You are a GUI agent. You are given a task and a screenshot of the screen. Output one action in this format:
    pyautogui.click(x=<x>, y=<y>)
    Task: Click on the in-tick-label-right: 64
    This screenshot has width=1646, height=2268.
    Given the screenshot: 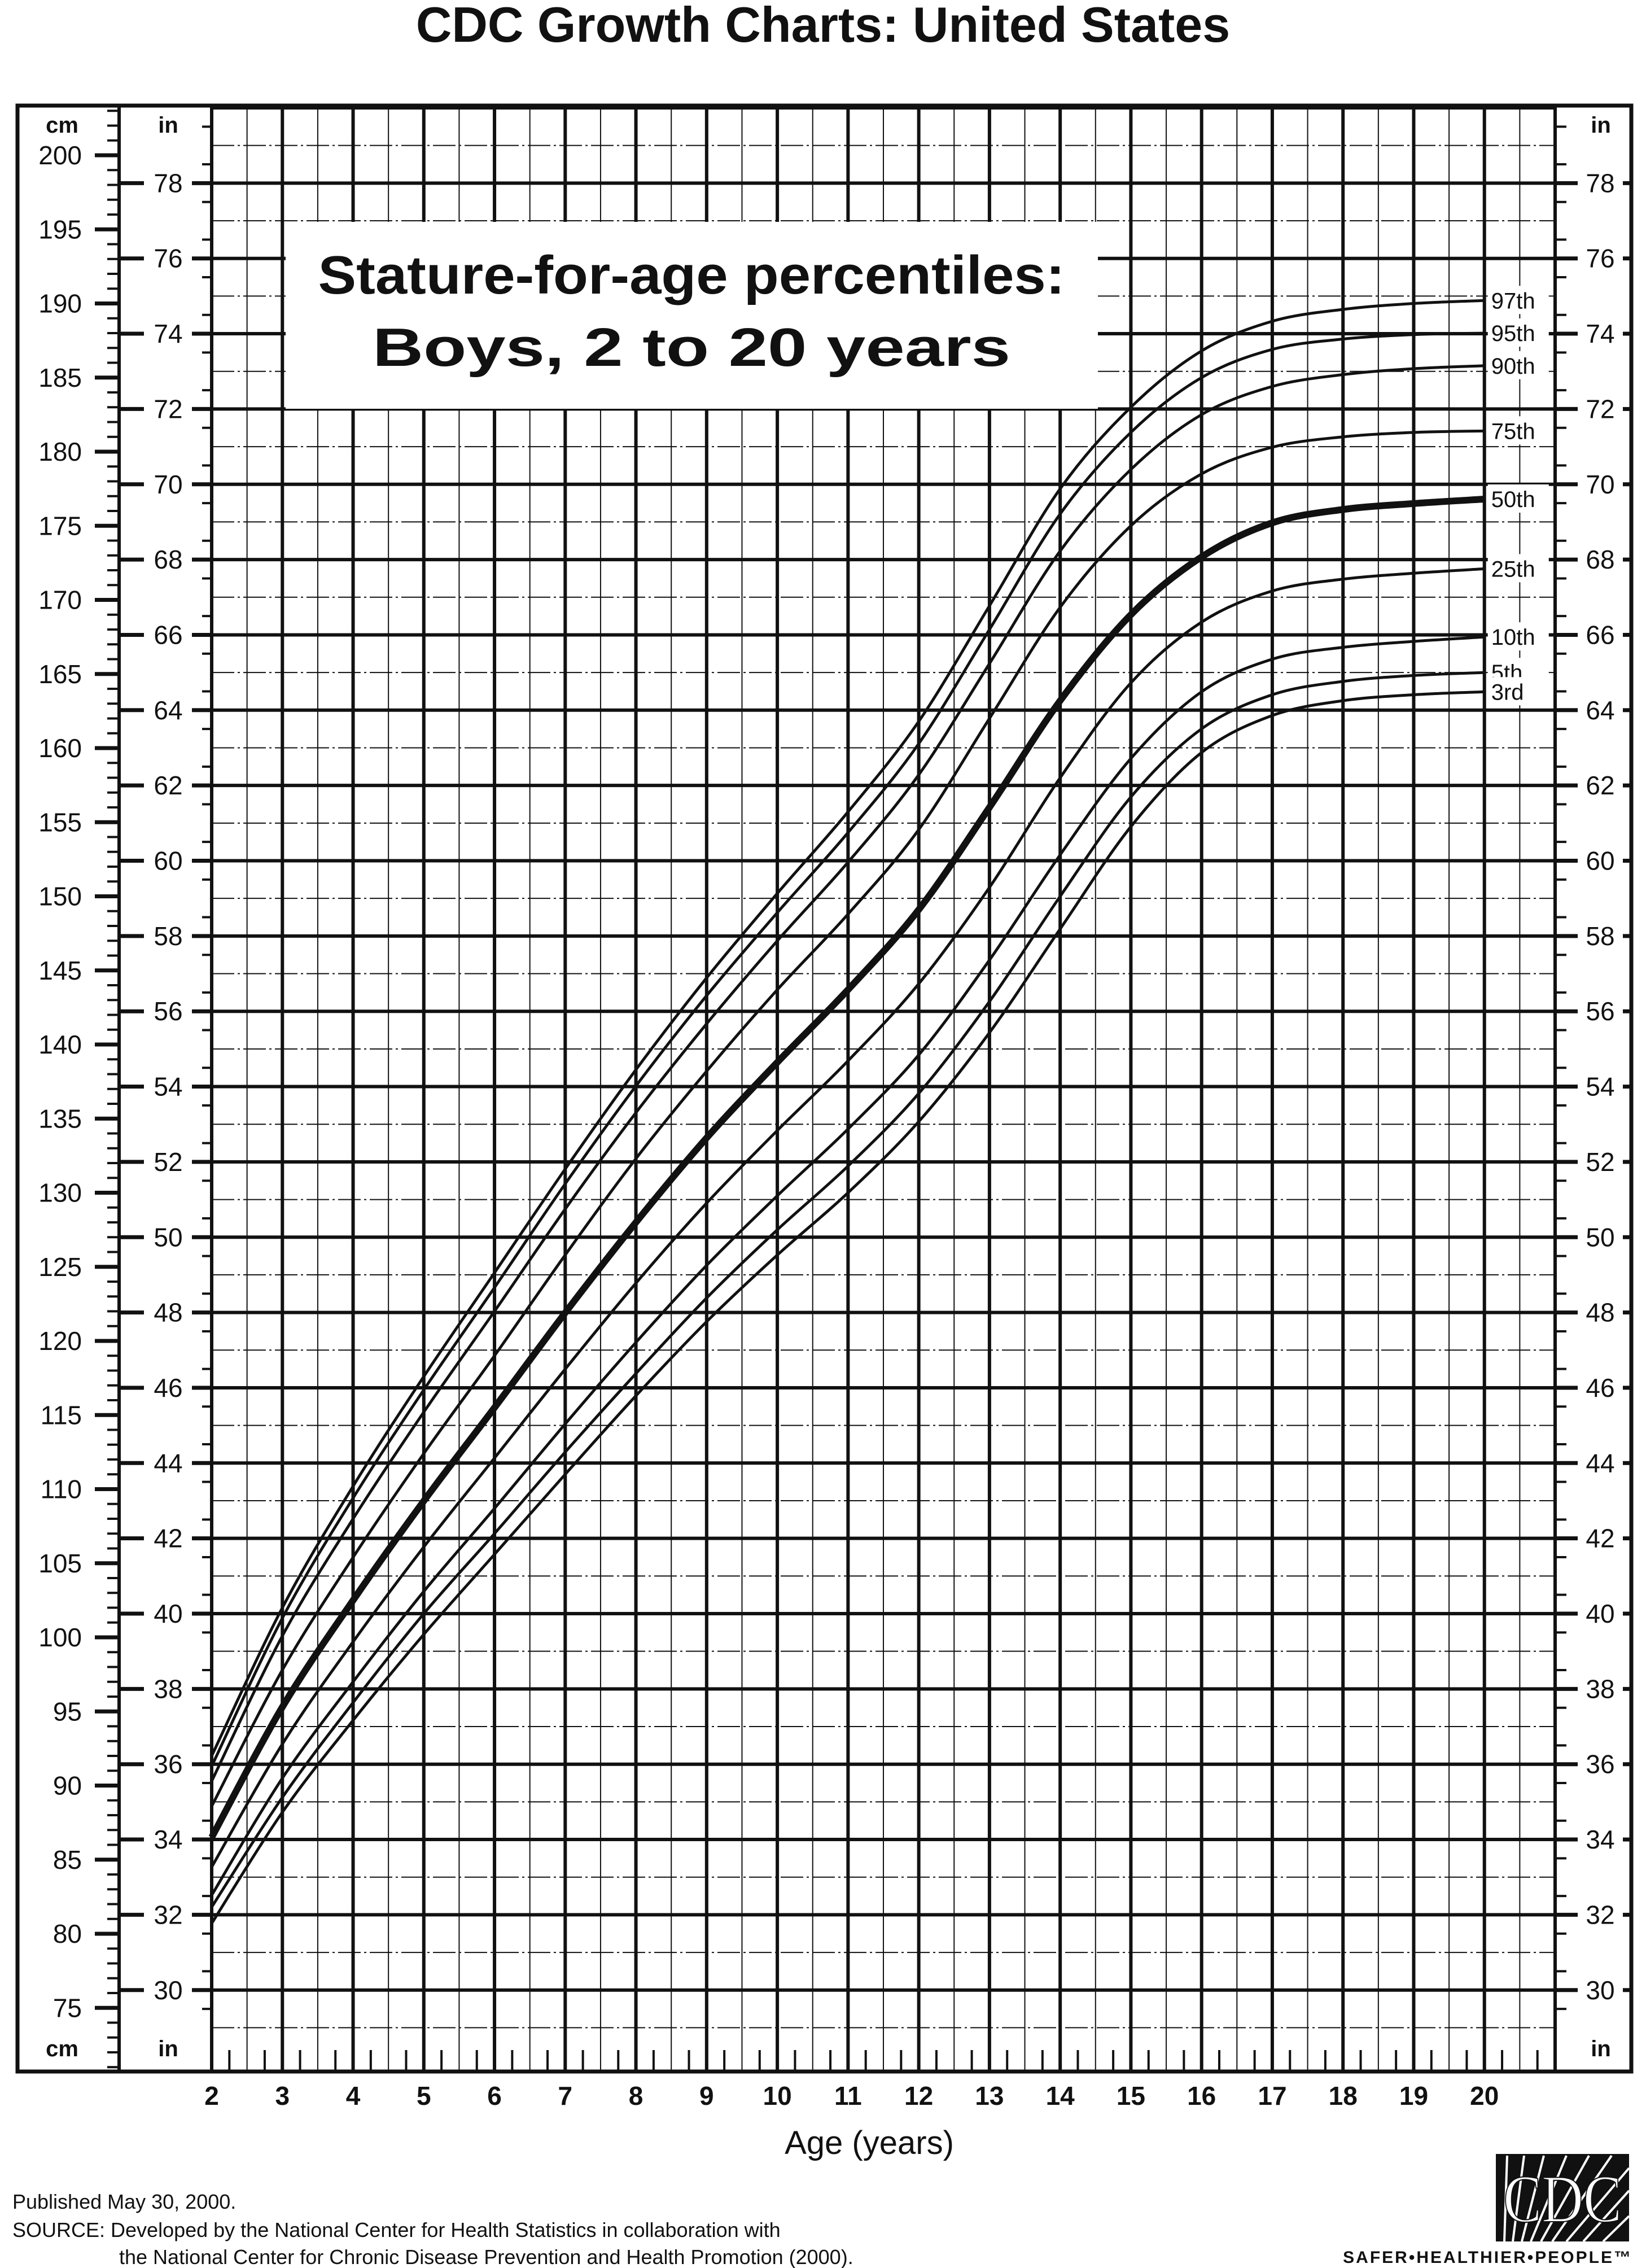 What is the action you would take?
    pyautogui.click(x=1600, y=710)
    